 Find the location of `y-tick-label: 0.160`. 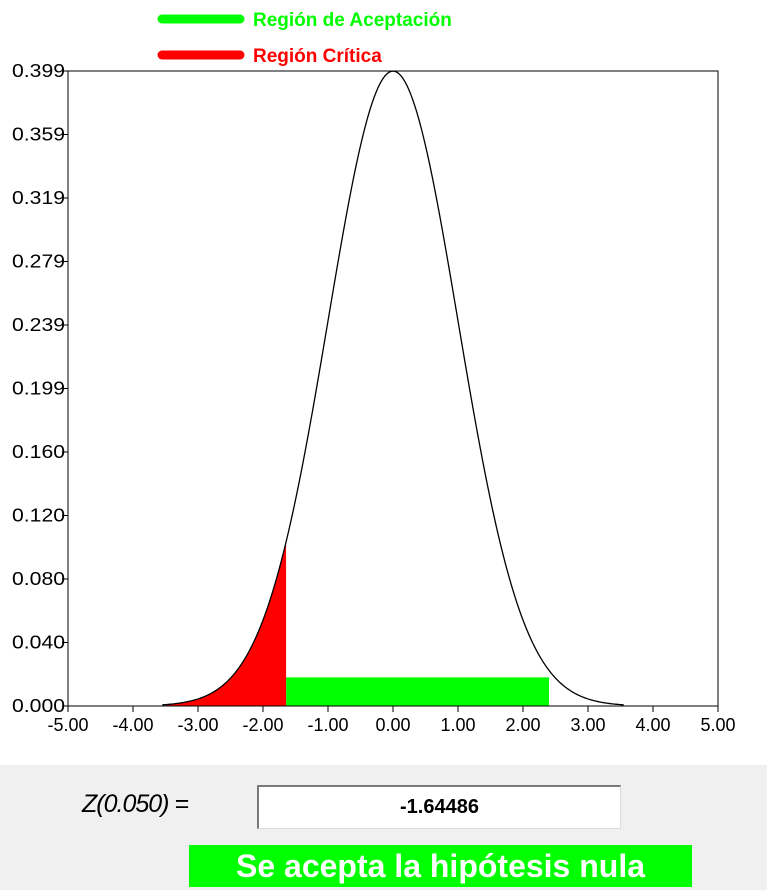

y-tick-label: 0.160 is located at coordinates (38, 452).